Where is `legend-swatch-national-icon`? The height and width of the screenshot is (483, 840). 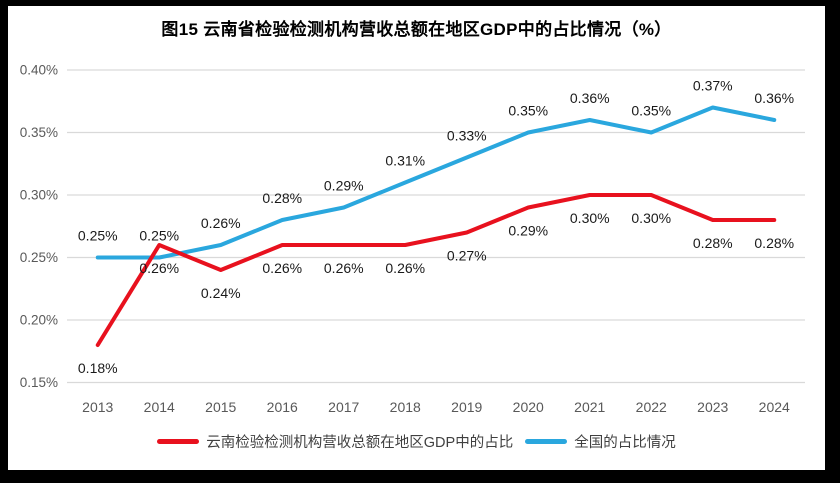
legend-swatch-national-icon is located at coordinates (546, 441).